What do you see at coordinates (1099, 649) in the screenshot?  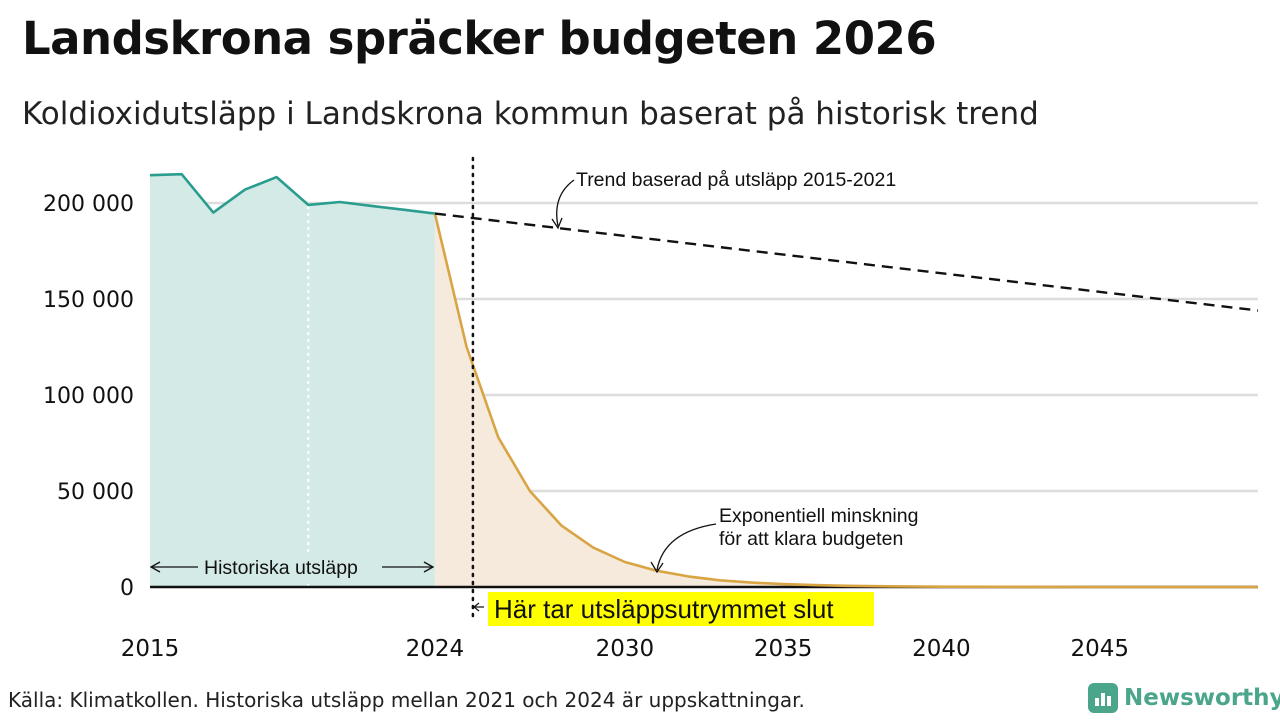 I see `x-tick-label: 2045` at bounding box center [1099, 649].